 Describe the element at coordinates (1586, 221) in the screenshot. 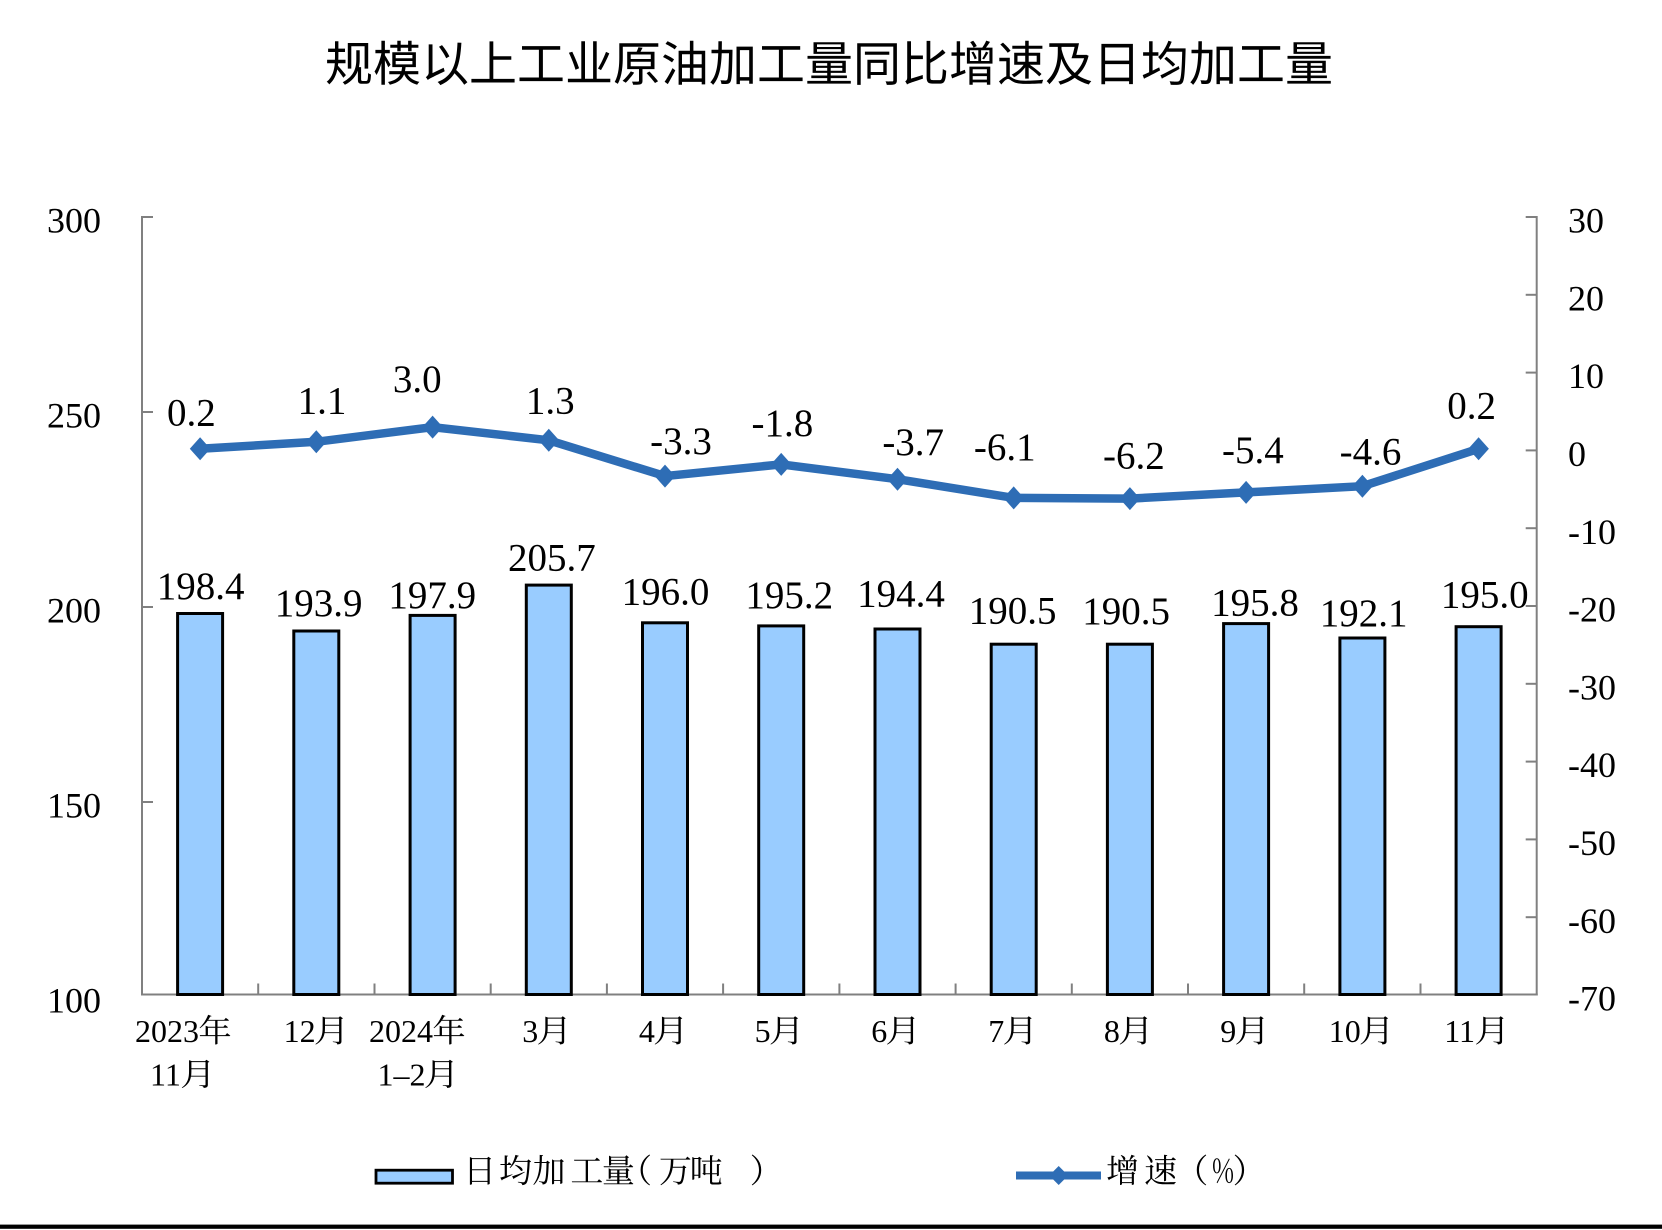

I see `svg-text: 30` at that location.